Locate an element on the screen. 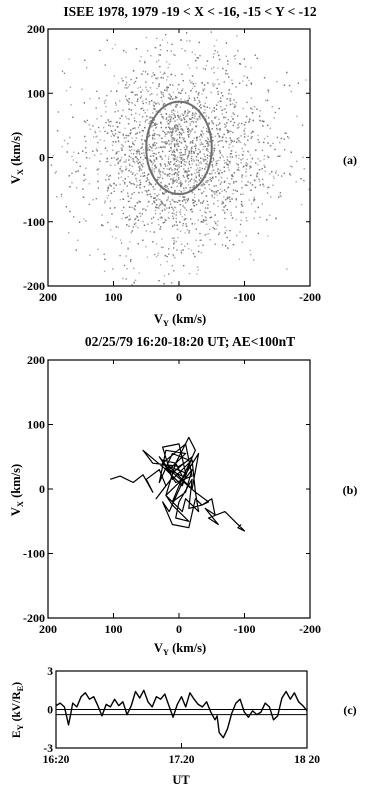 This screenshot has height=787, width=376. panel-b-y-tick-label: -100 is located at coordinates (34, 554).